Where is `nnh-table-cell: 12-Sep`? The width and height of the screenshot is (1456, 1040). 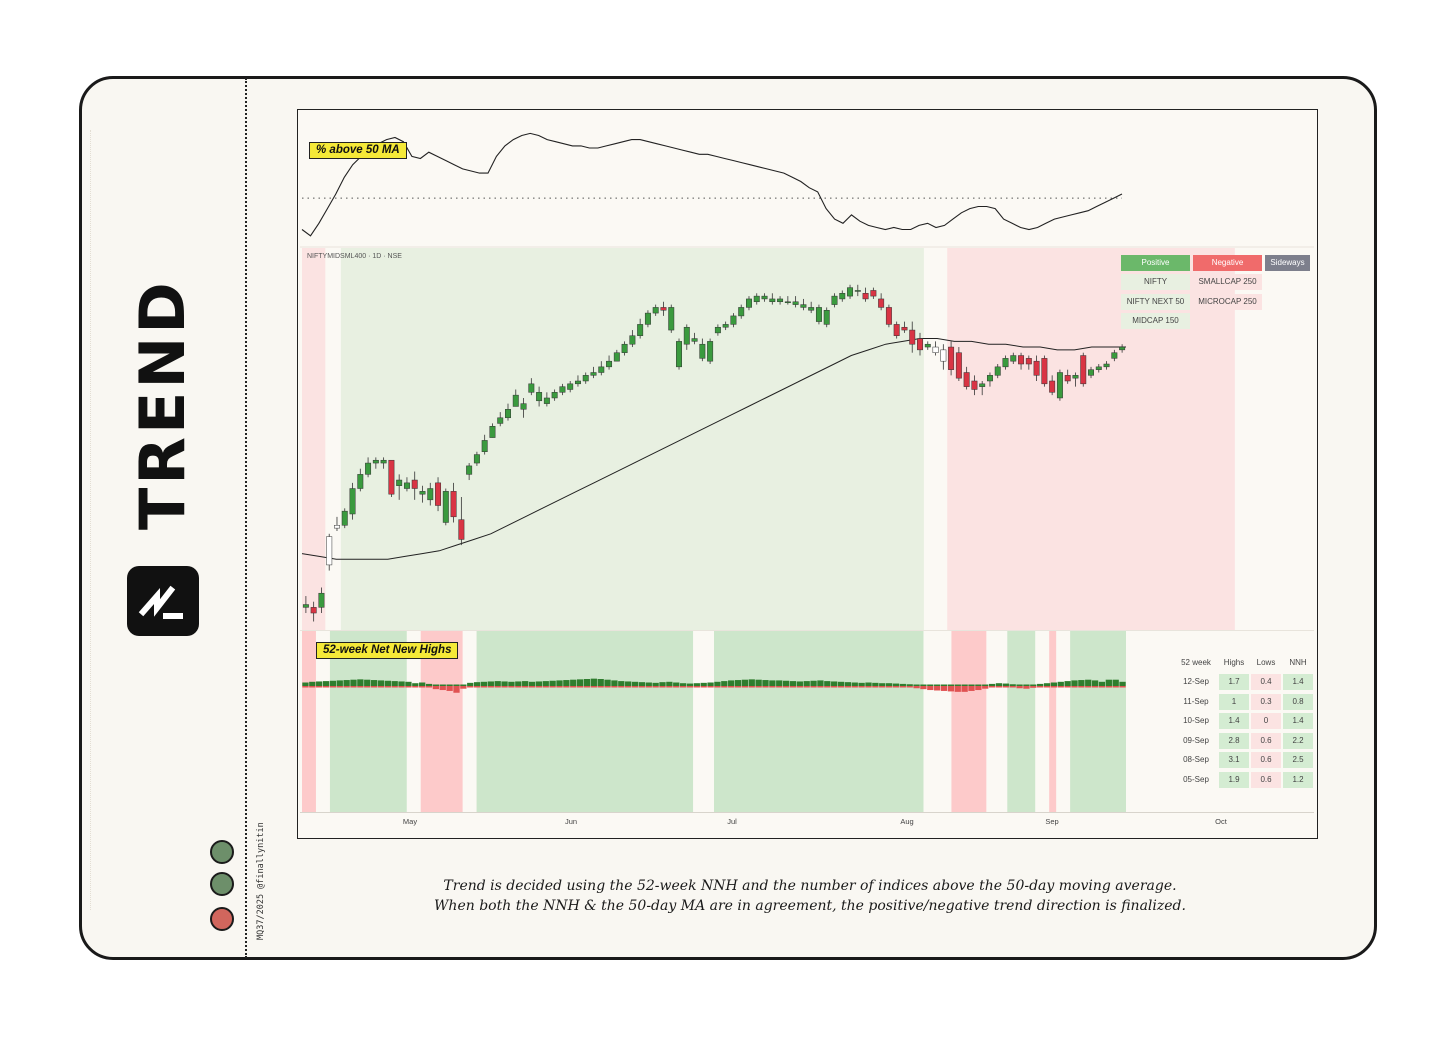 nnh-table-cell: 12-Sep is located at coordinates (1196, 681).